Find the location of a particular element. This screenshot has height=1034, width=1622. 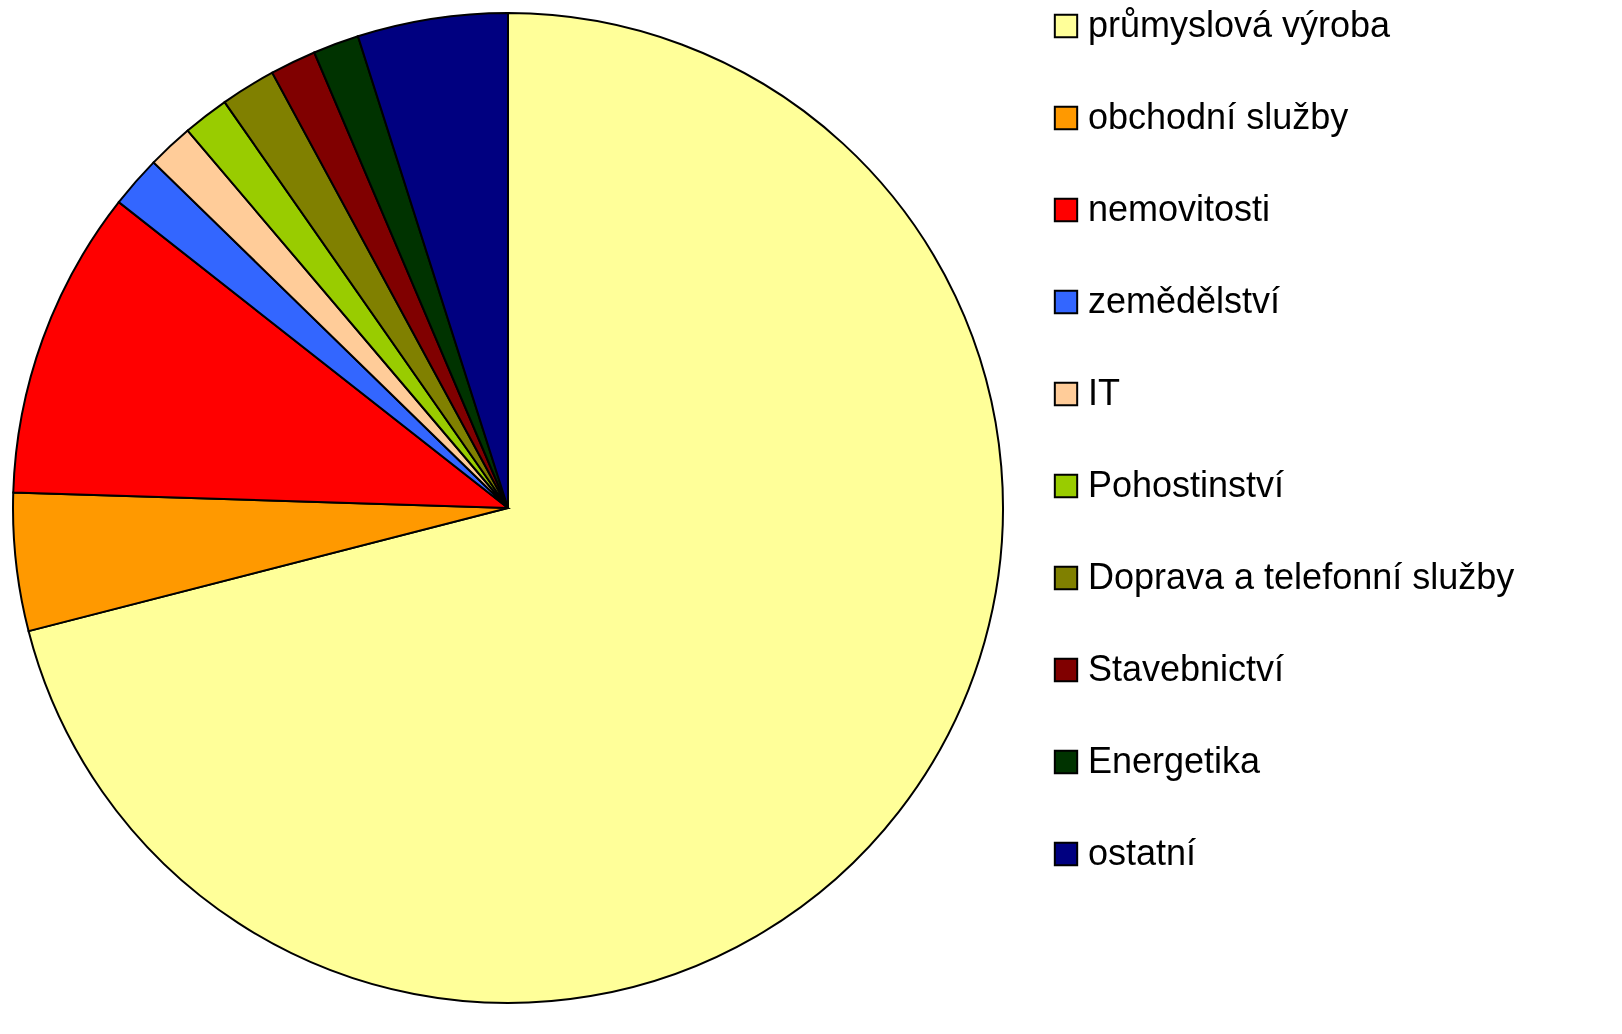

legend-label: zemědělství is located at coordinates (1184, 300).